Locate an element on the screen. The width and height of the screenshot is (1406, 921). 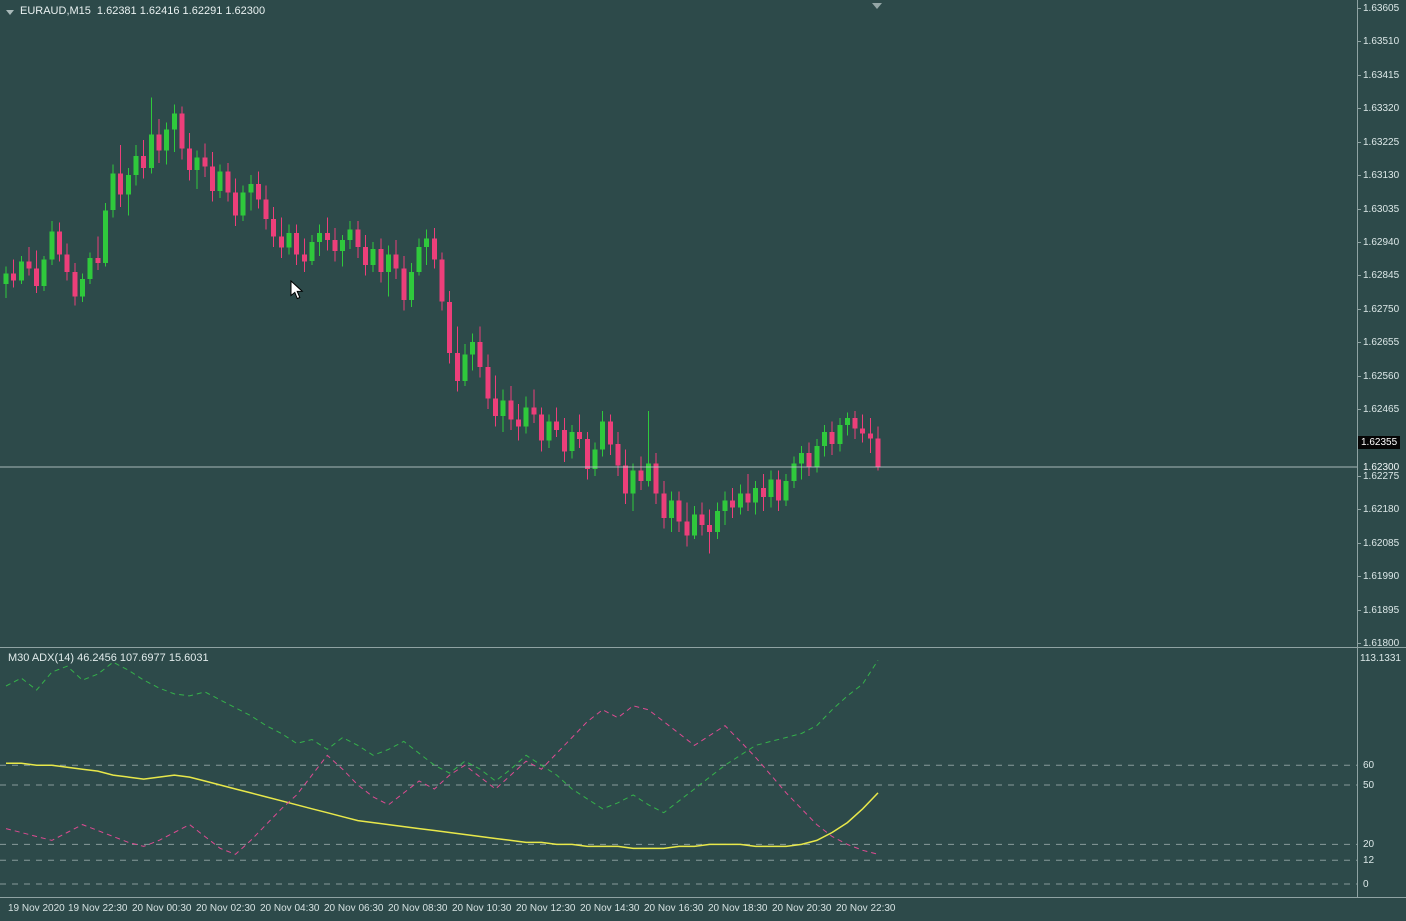
price-axis-label: 1.62940 is located at coordinates (1381, 242).